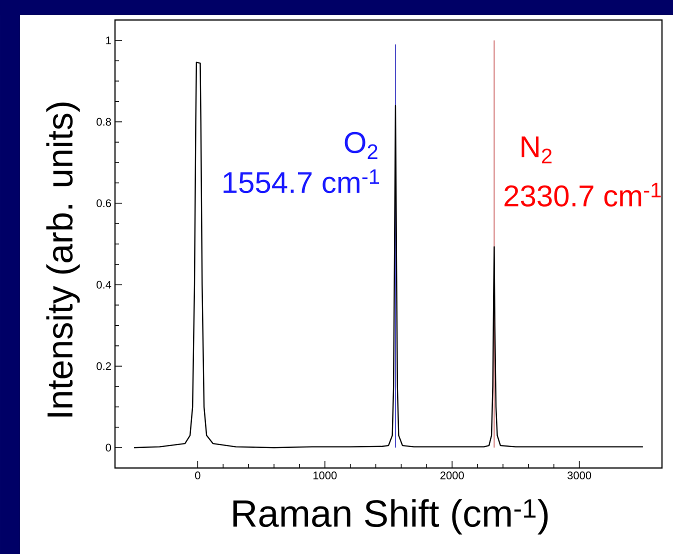 Image resolution: width=673 pixels, height=554 pixels. Describe the element at coordinates (302, 181) in the screenshot. I see `annotation: 1554.7 cm$^{-1}$` at that location.